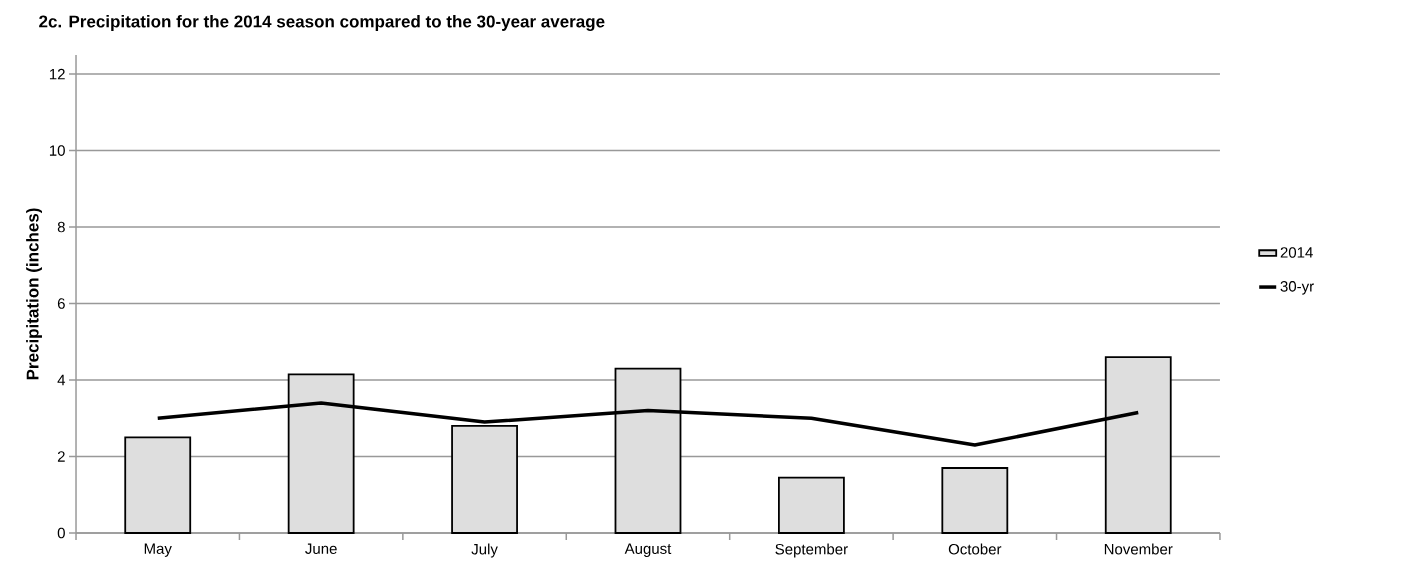  What do you see at coordinates (57, 150) in the screenshot?
I see `y-tick-label: 10` at bounding box center [57, 150].